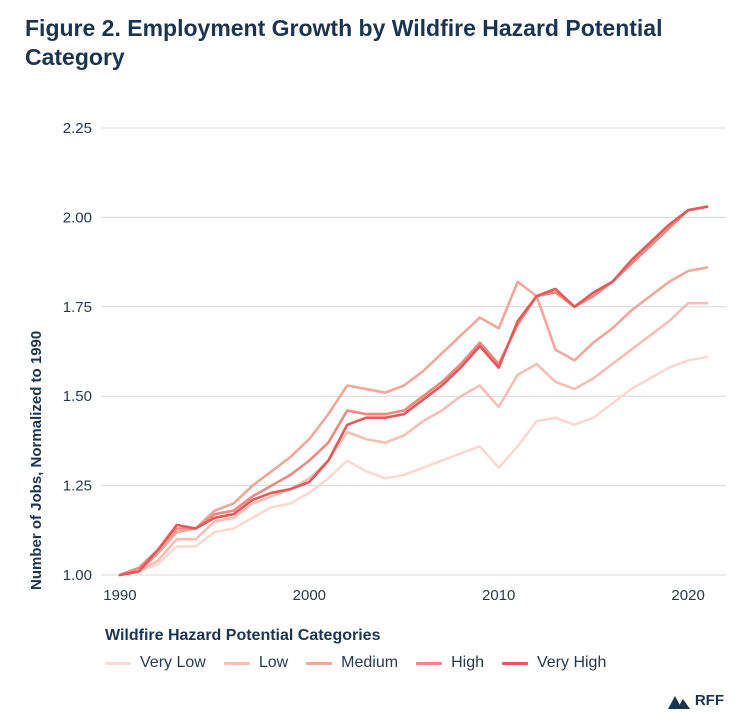 This screenshot has width=742, height=723. Describe the element at coordinates (77, 128) in the screenshot. I see `y-tick-label-2-25: 2.25` at that location.